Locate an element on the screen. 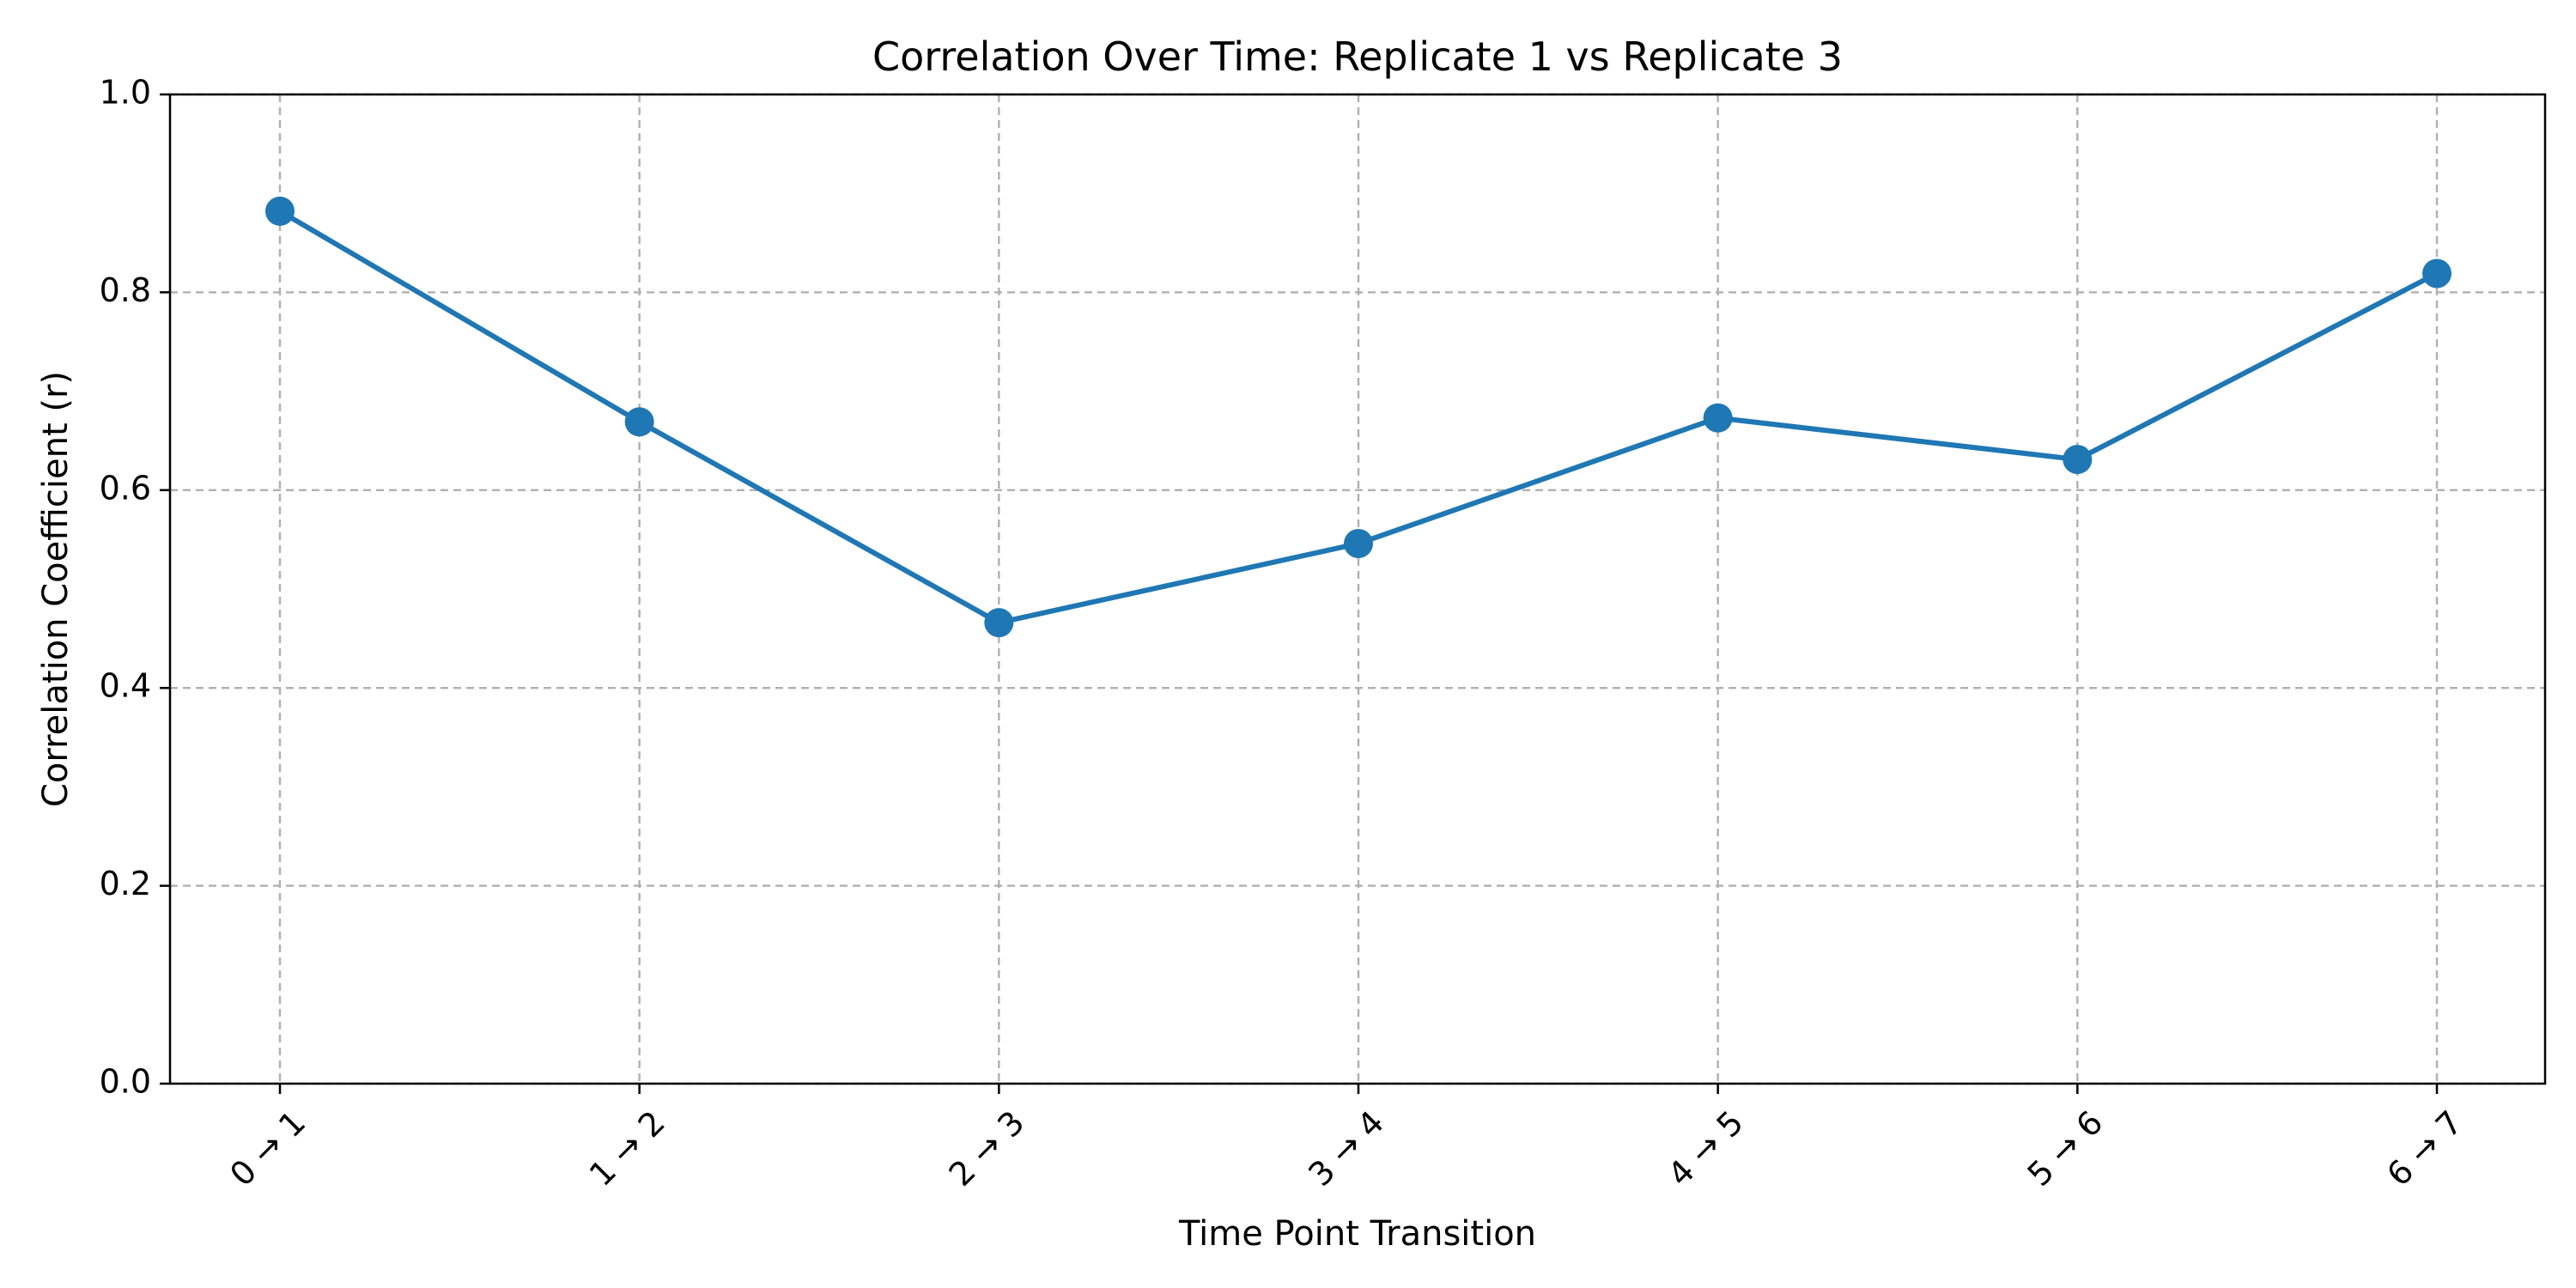 The width and height of the screenshot is (2576, 1288). y-tick-label: 0.4 is located at coordinates (126, 686).